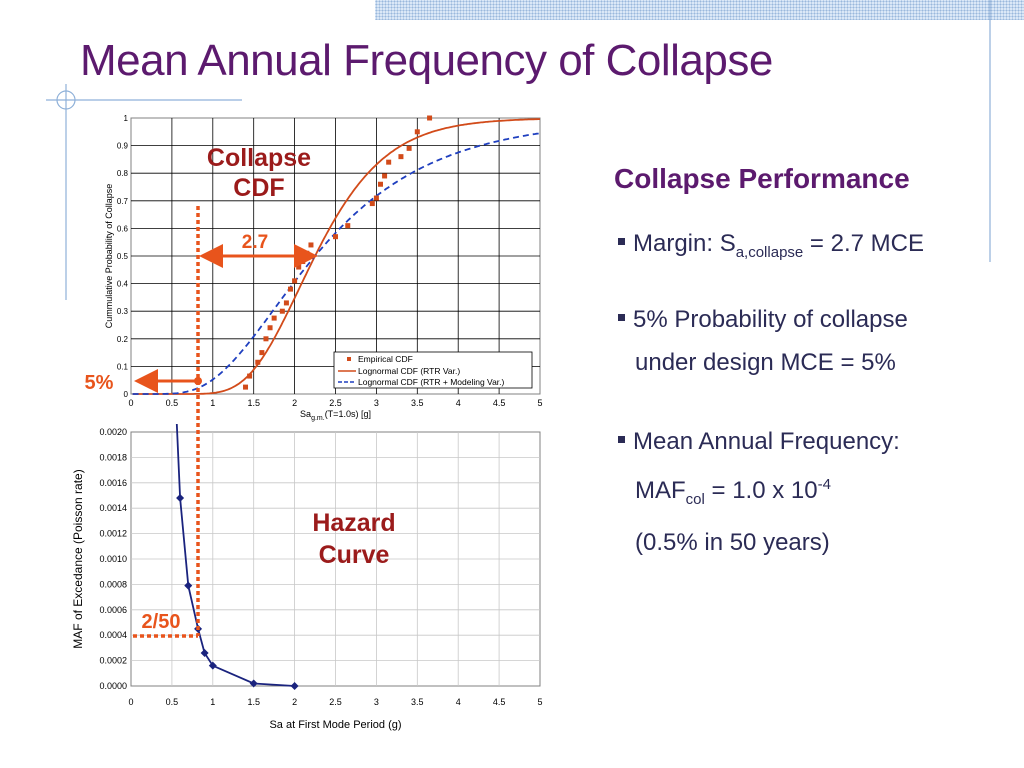  Describe the element at coordinates (235, 555) in the screenshot. I see `hazard-curve-line` at that location.